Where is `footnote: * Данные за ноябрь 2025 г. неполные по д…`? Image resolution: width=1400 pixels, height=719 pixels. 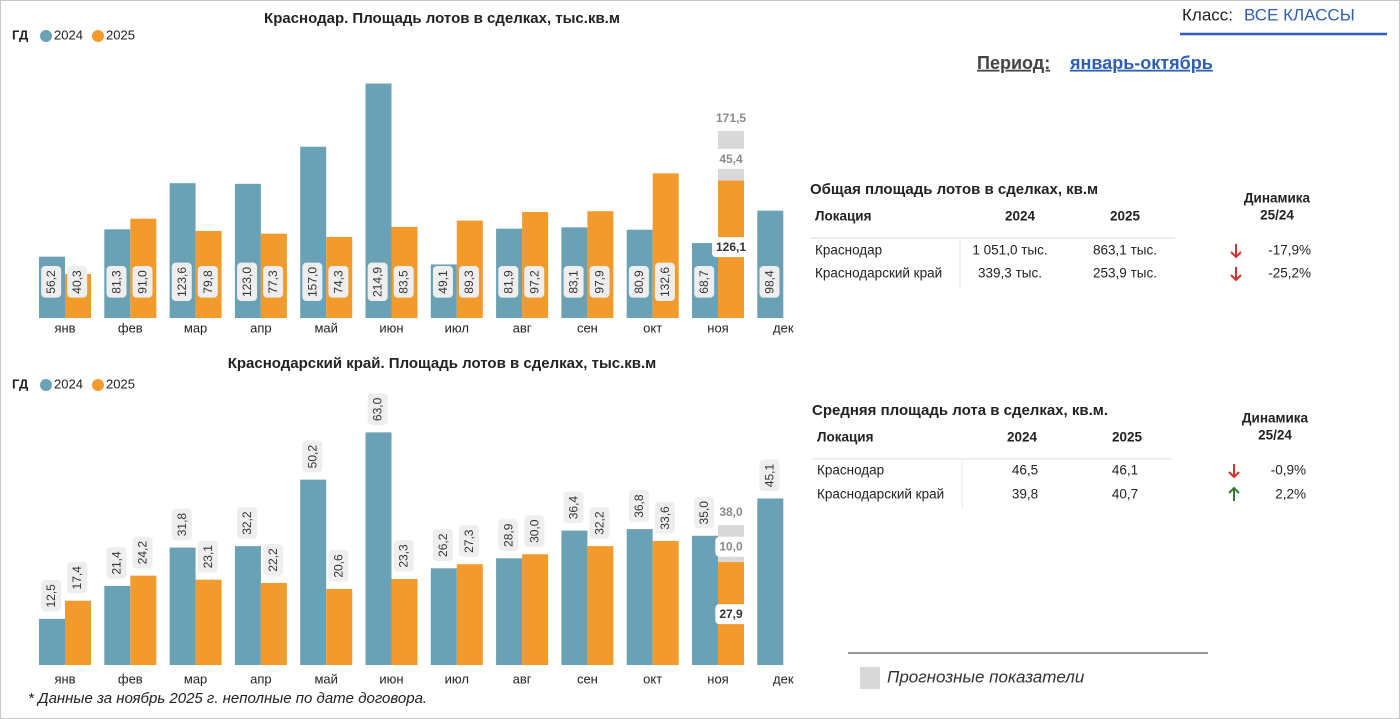 footnote: * Данные за ноябрь 2025 г. неполные по д… is located at coordinates (227, 698).